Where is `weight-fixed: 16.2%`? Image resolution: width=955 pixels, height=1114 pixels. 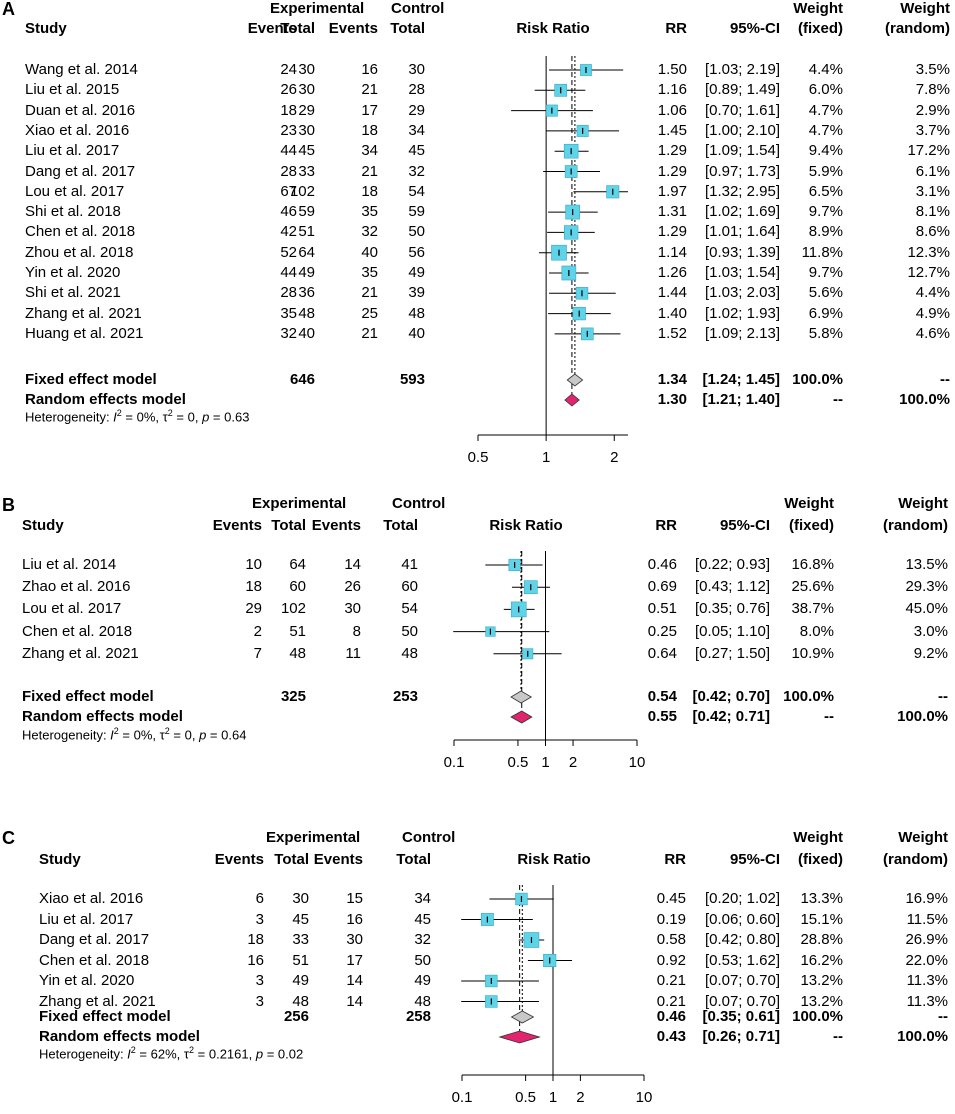 weight-fixed: 16.2% is located at coordinates (821, 960).